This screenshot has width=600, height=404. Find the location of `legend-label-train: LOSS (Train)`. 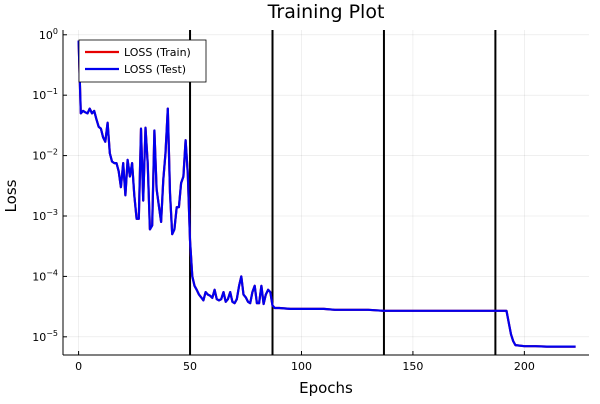

legend-label-train: LOSS (Train) is located at coordinates (157, 52).